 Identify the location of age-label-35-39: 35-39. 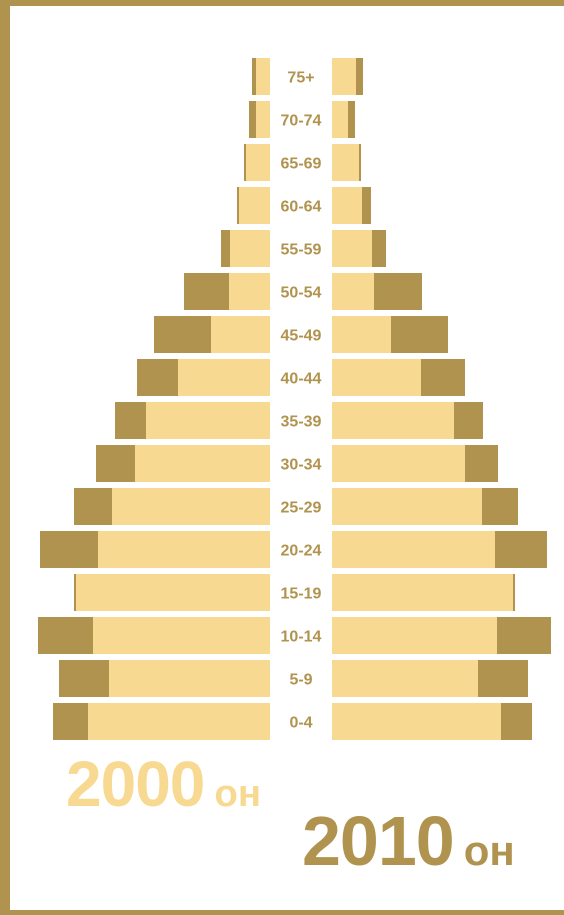
(301, 422).